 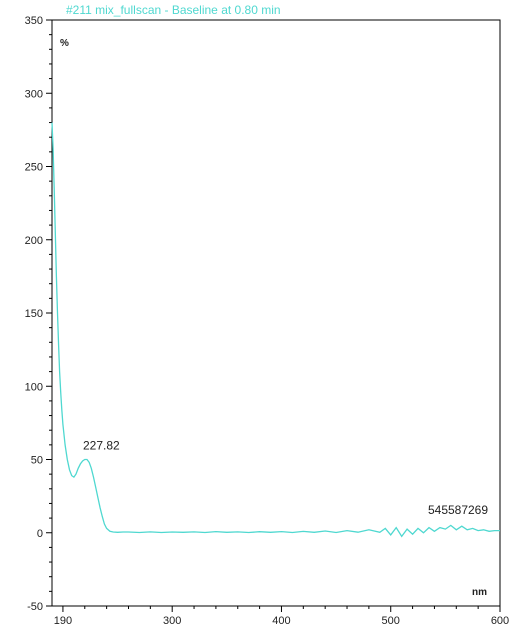 What do you see at coordinates (101, 446) in the screenshot?
I see `peak-label: 227.82` at bounding box center [101, 446].